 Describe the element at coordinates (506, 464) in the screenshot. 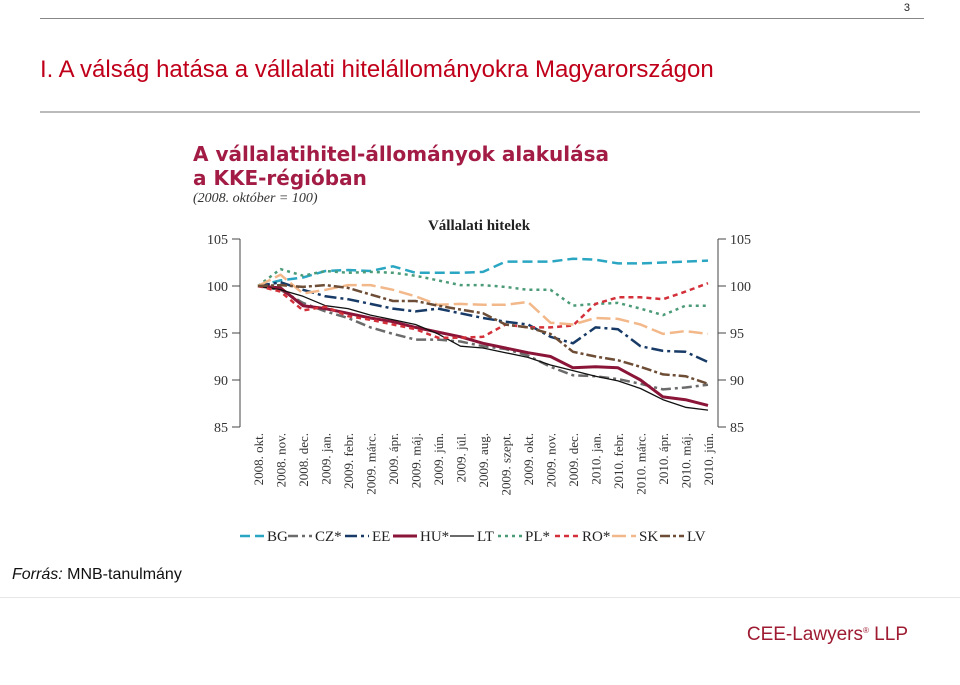

I see `x-tick-label: 2009. szept.` at that location.